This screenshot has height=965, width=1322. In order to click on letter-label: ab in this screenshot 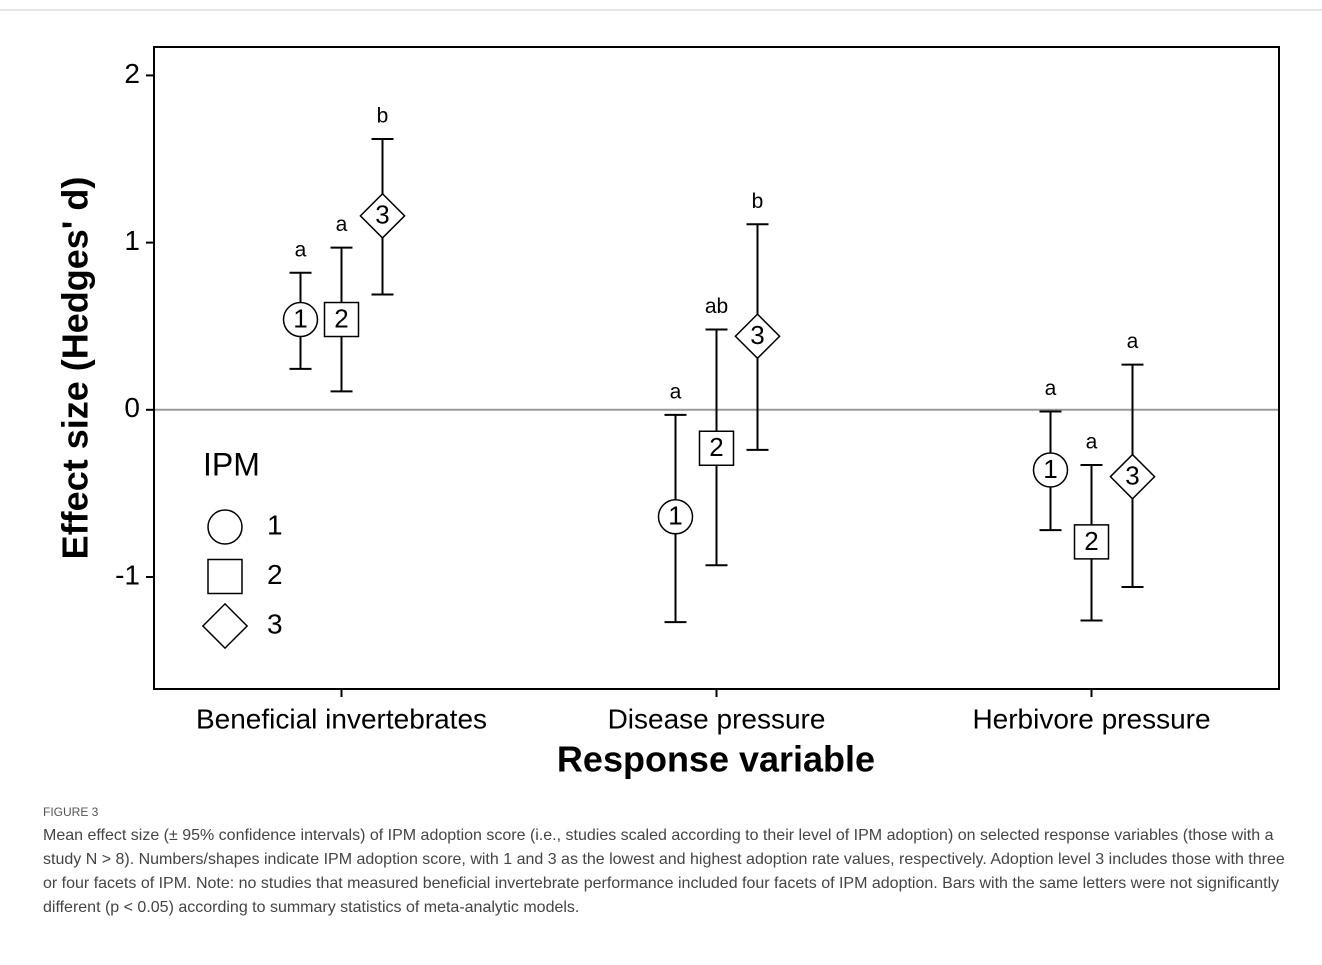, I will do `click(716, 306)`.